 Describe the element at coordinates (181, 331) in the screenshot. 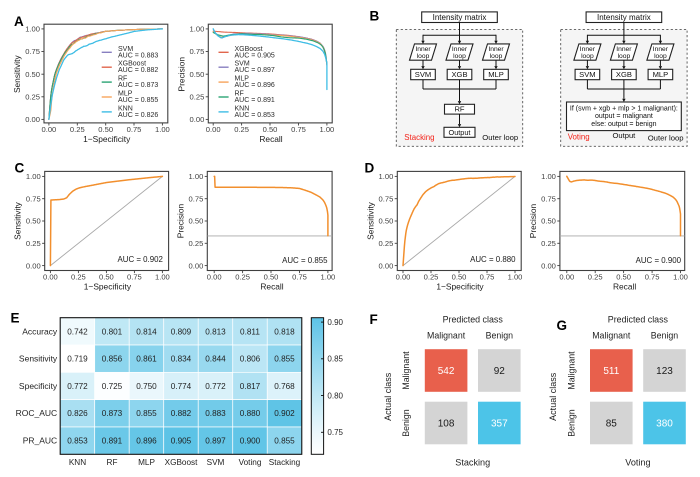

I see `svg-text: 0.809` at that location.